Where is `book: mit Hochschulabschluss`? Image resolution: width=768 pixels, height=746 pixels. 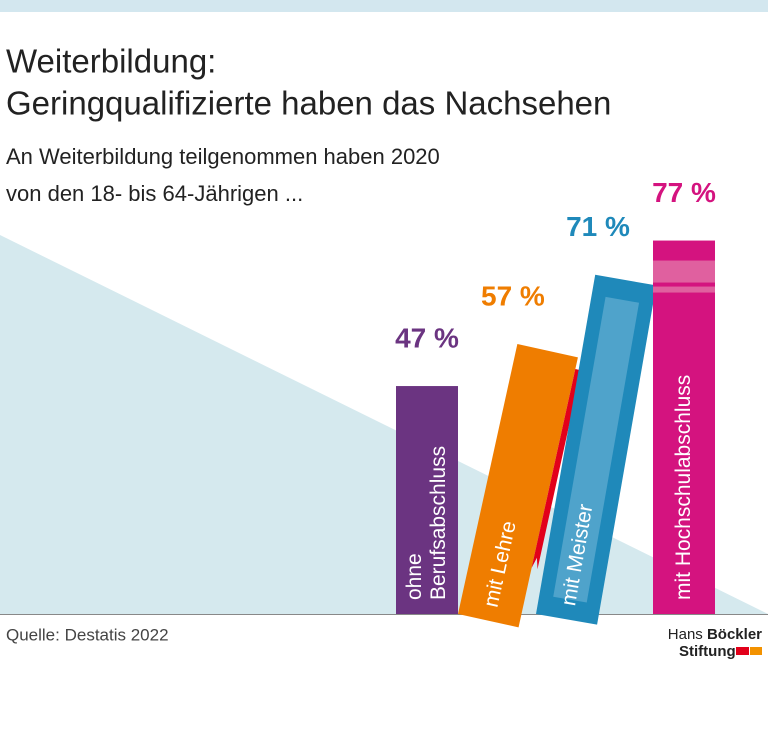 book: mit Hochschulabschluss is located at coordinates (684, 427).